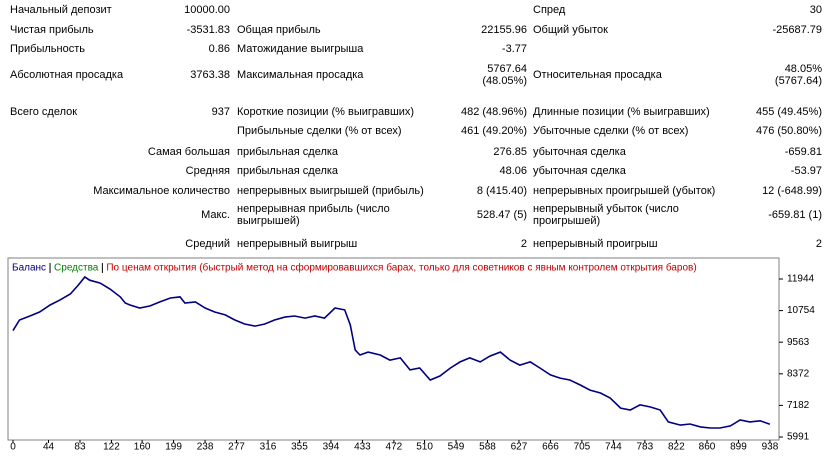  Describe the element at coordinates (597, 75) in the screenshot. I see `table-label: Относительная просадка` at that location.